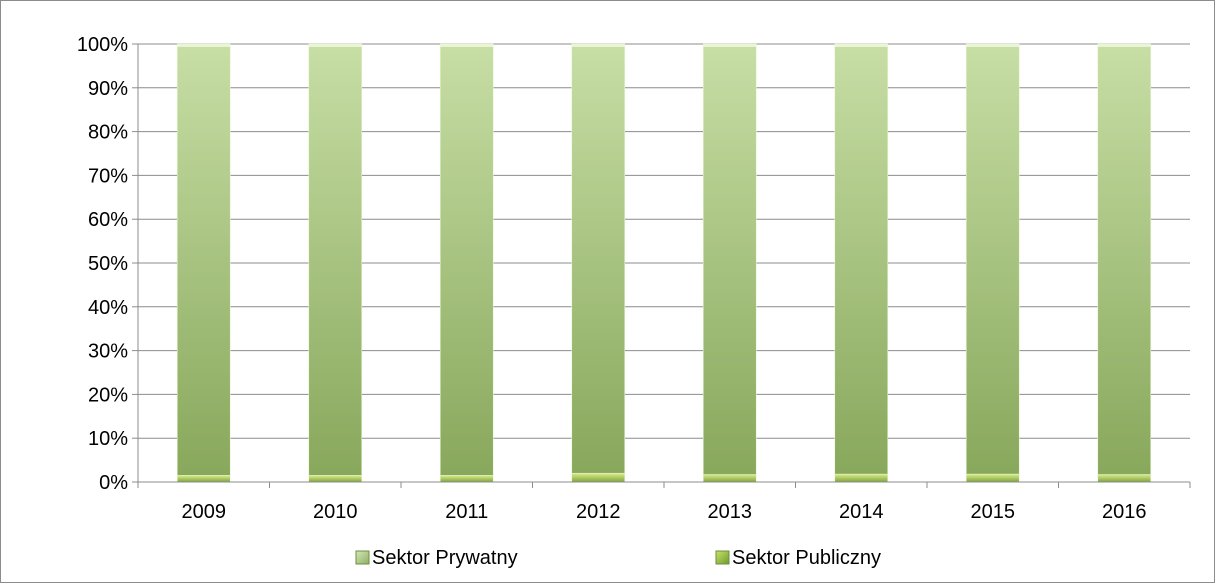 This screenshot has width=1215, height=583. Describe the element at coordinates (1124, 478) in the screenshot. I see `bar-sektor-publiczny-2016` at that location.